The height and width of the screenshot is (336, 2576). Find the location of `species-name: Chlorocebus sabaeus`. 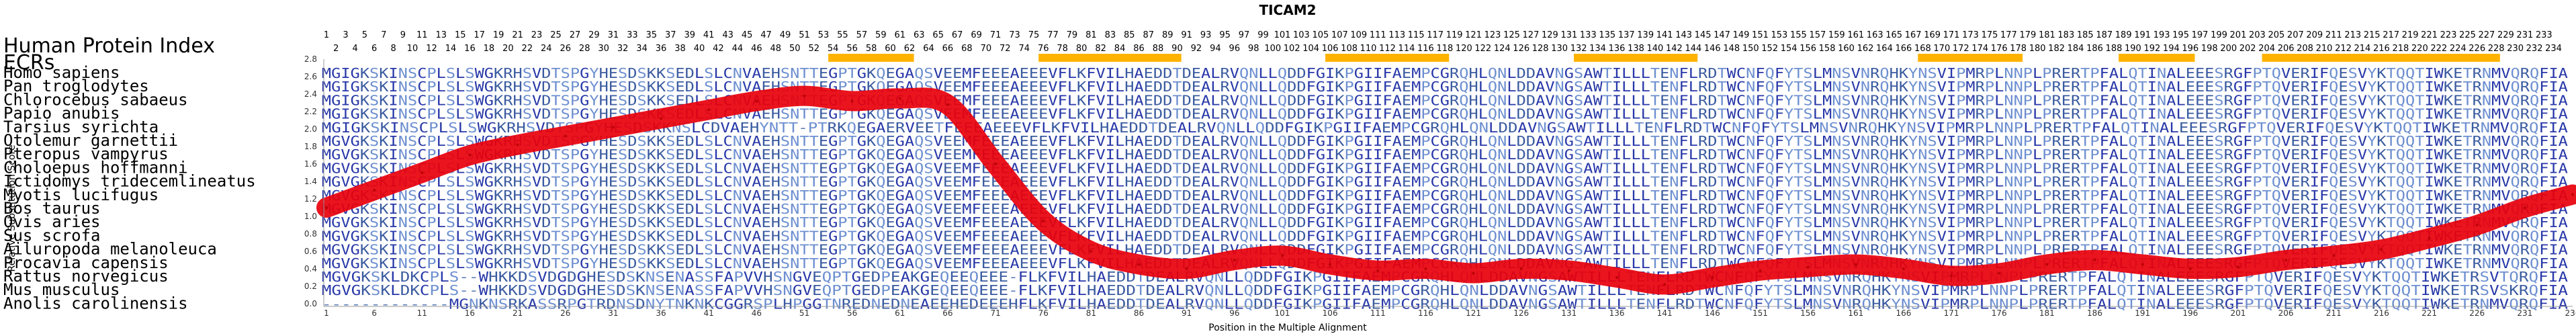

species-name: Chlorocebus sabaeus is located at coordinates (96, 100).